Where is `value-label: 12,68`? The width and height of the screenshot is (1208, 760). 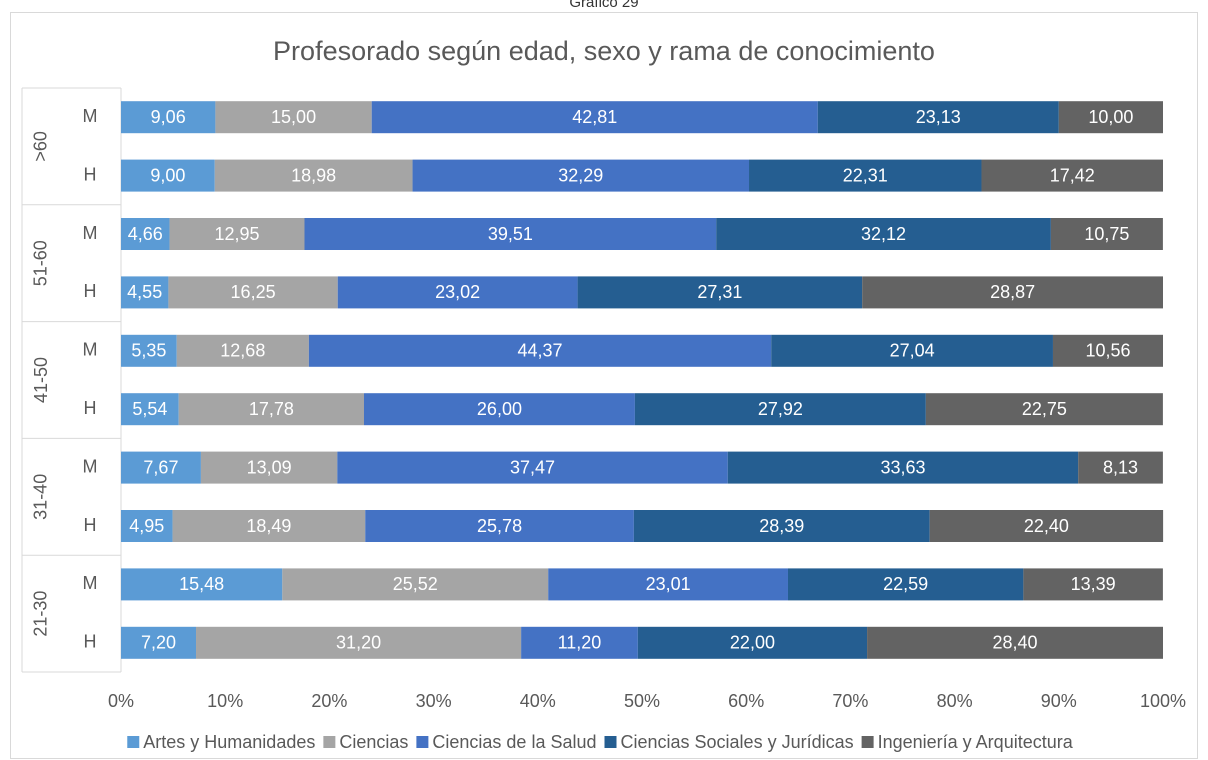
value-label: 12,68 is located at coordinates (242, 351).